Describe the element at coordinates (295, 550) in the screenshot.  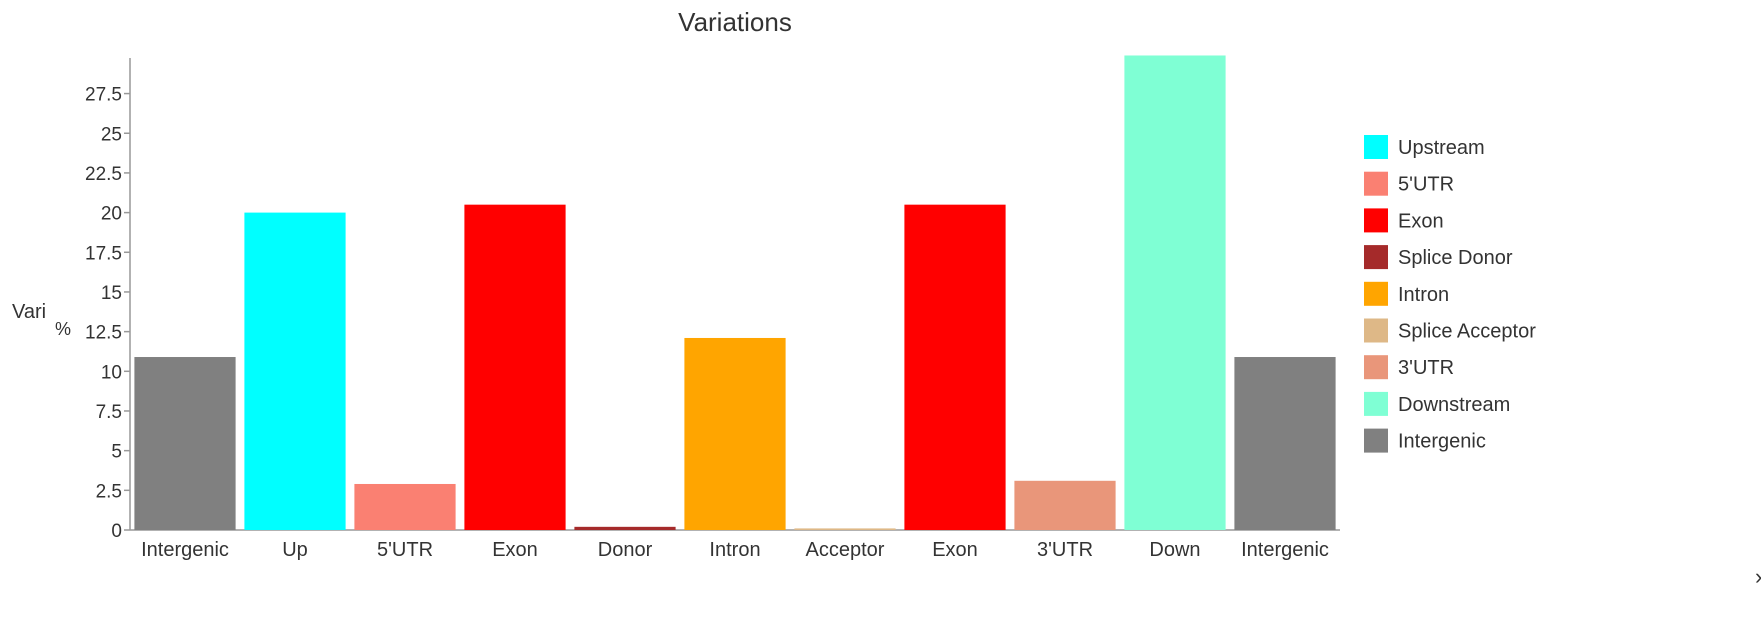
I see `x-tick-label: Up` at that location.